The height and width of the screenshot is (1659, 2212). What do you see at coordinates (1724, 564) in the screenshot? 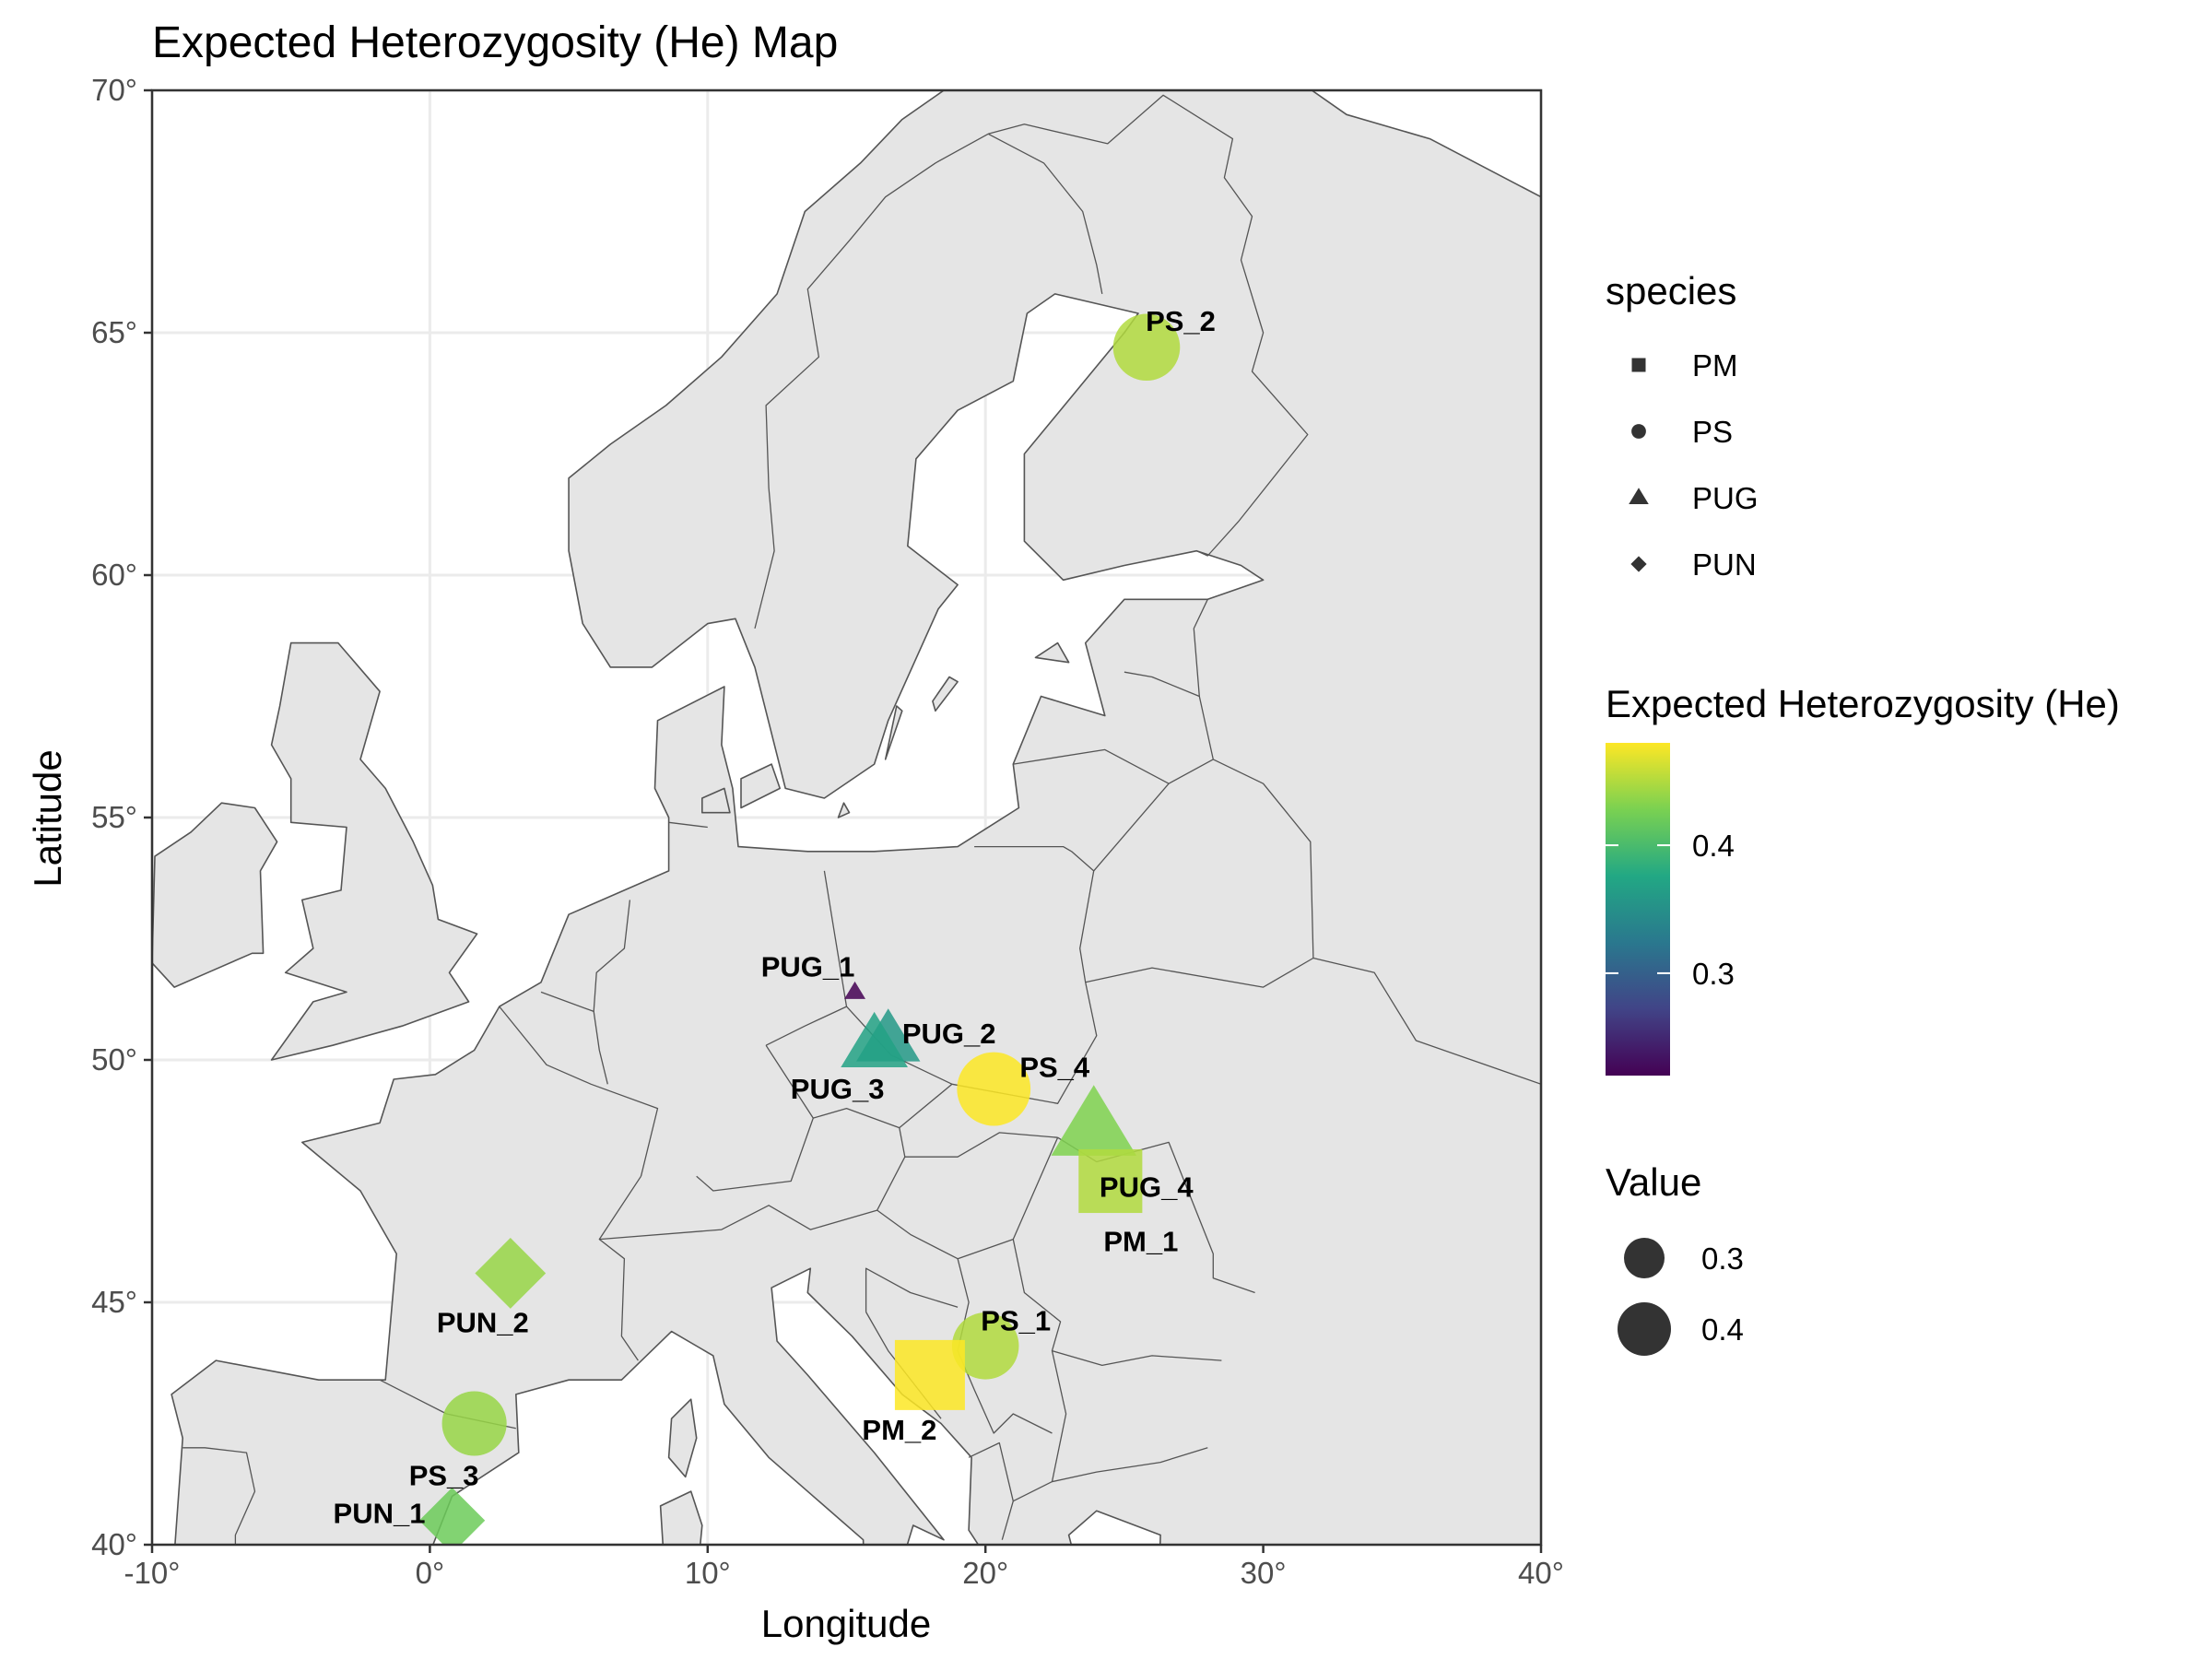
I see `species-legend-label: PUN` at bounding box center [1724, 564].